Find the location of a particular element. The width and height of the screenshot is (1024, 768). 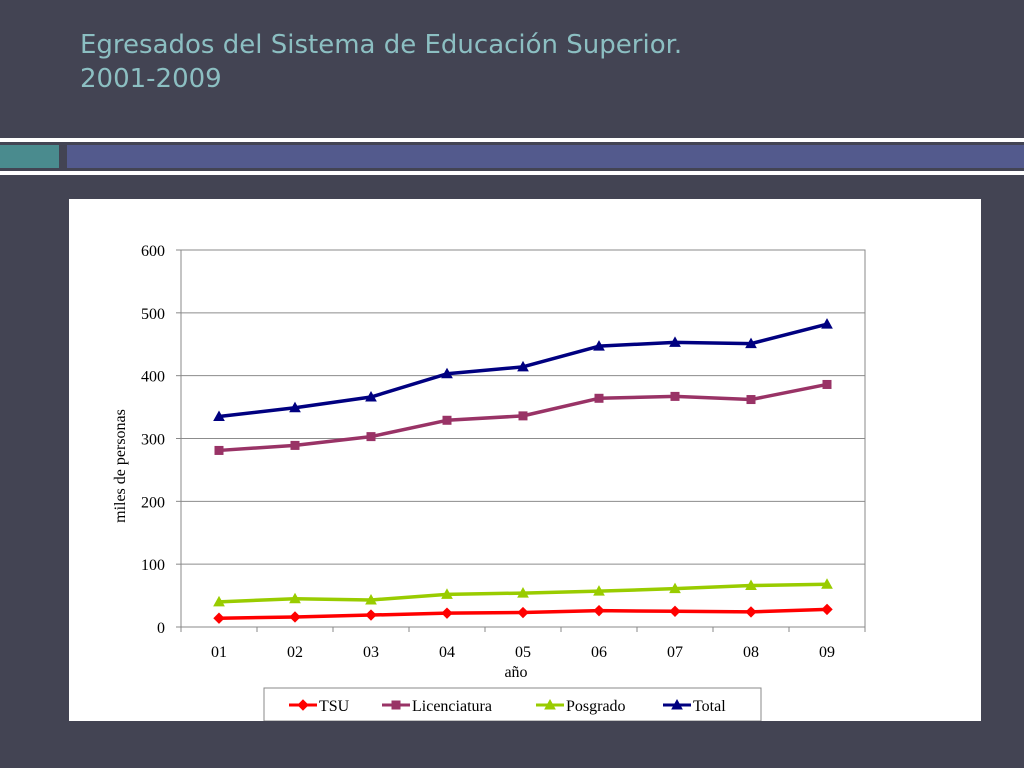

accent-band-teal is located at coordinates (29, 156).